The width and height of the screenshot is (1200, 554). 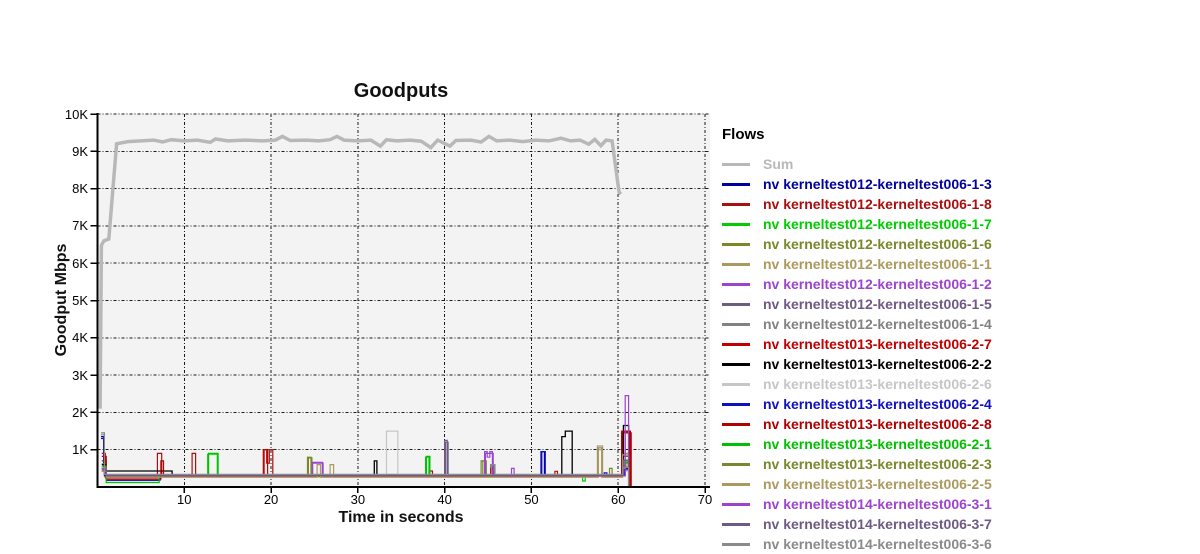 What do you see at coordinates (358, 499) in the screenshot?
I see `x-tick-label: 30` at bounding box center [358, 499].